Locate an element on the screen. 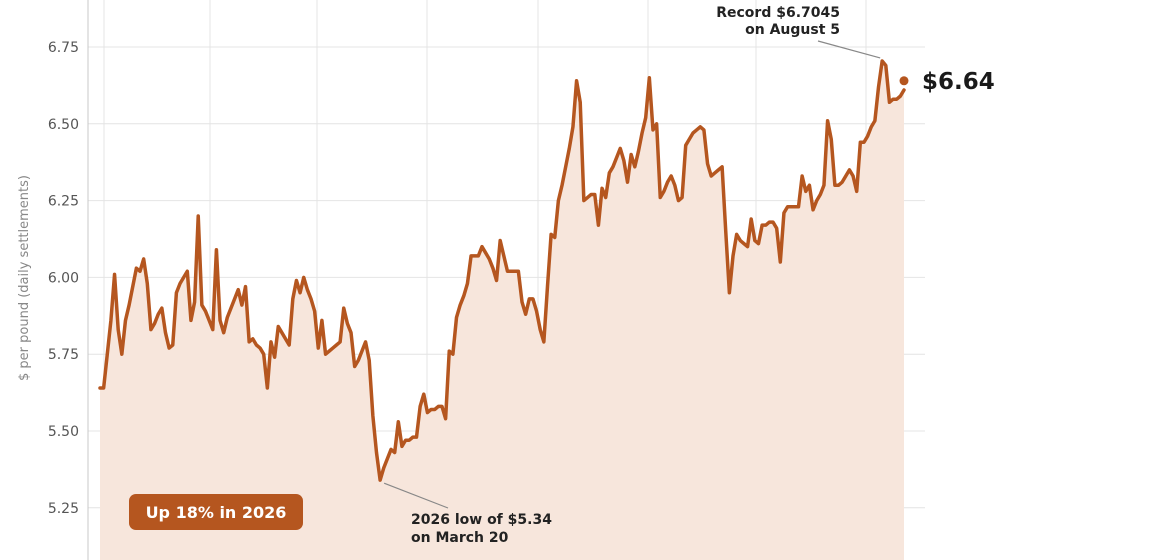 The height and width of the screenshot is (560, 1160). y-tick-label: 6.25 is located at coordinates (63, 202).